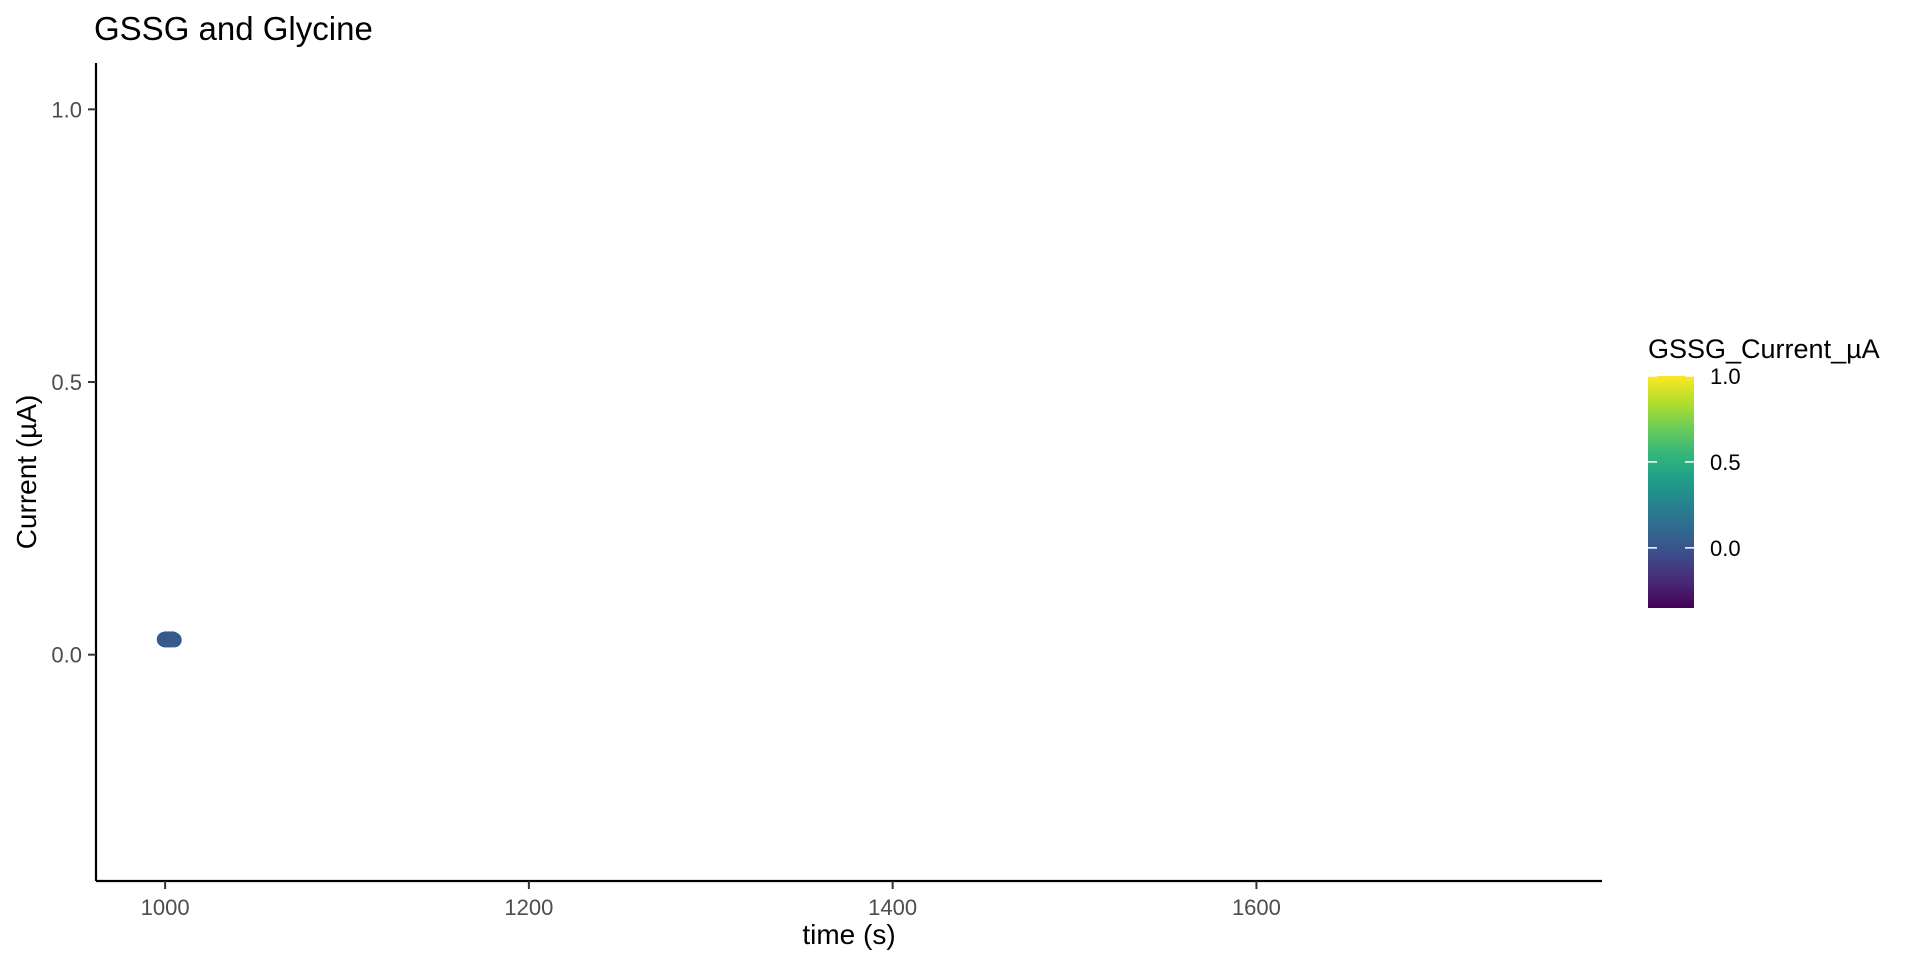 The image size is (1920, 965). Describe the element at coordinates (711, 900) in the screenshot. I see `x-ticks: 1000 1200 1400 1600` at that location.